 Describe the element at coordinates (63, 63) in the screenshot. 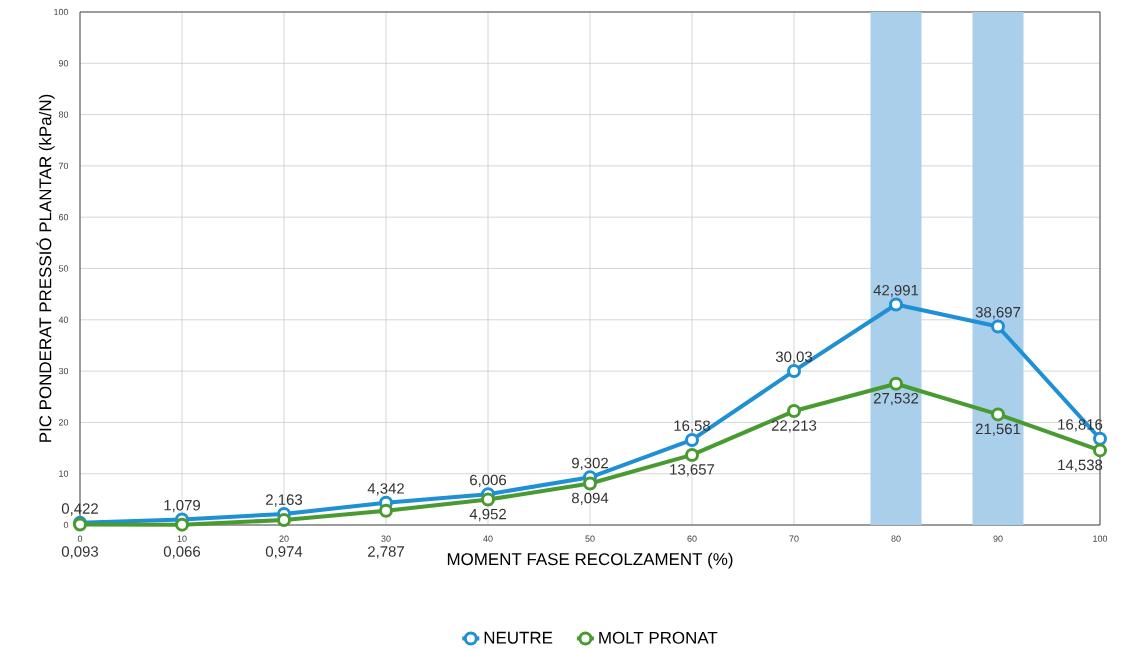

I see `y-tick-label: 90` at that location.